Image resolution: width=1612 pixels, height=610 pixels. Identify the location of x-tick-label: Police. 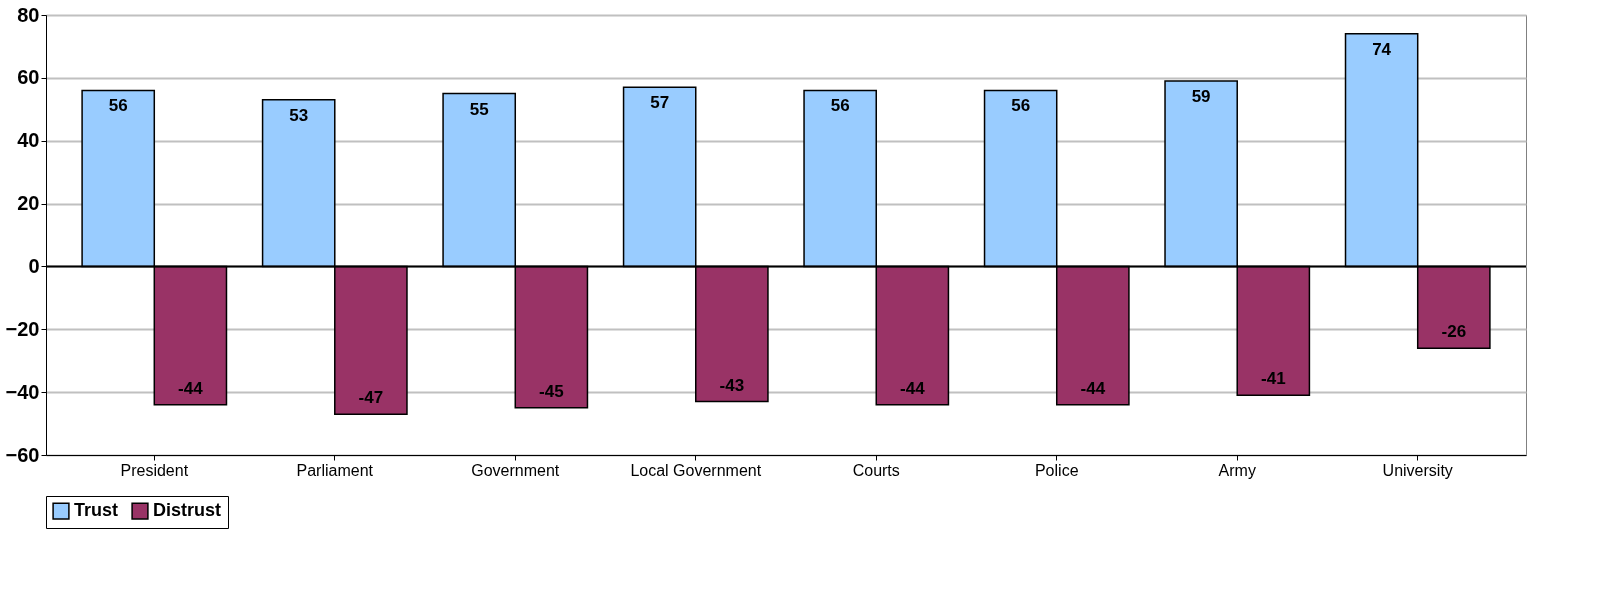
(1056, 470).